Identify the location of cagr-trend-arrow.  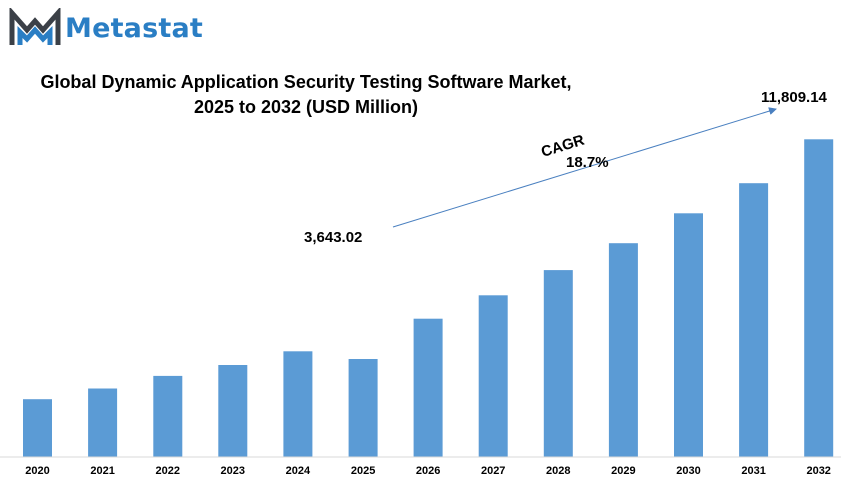
(584, 167).